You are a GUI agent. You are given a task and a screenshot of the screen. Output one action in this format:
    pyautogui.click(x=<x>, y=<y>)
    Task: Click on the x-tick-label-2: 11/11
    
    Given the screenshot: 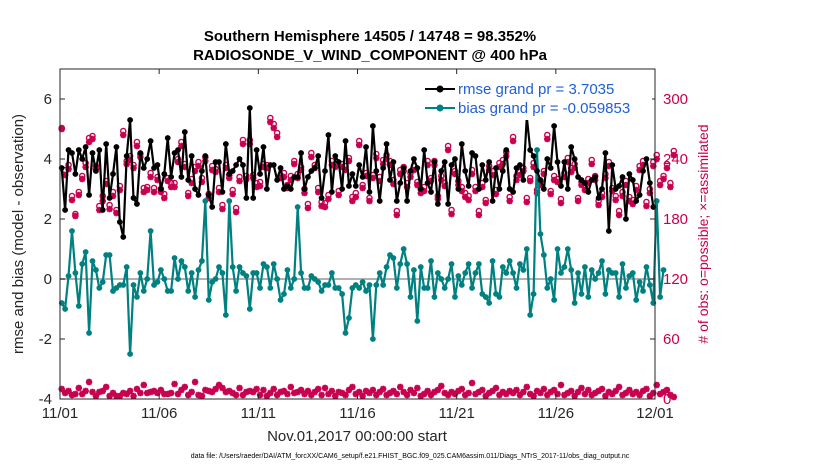 What is the action you would take?
    pyautogui.click(x=258, y=413)
    